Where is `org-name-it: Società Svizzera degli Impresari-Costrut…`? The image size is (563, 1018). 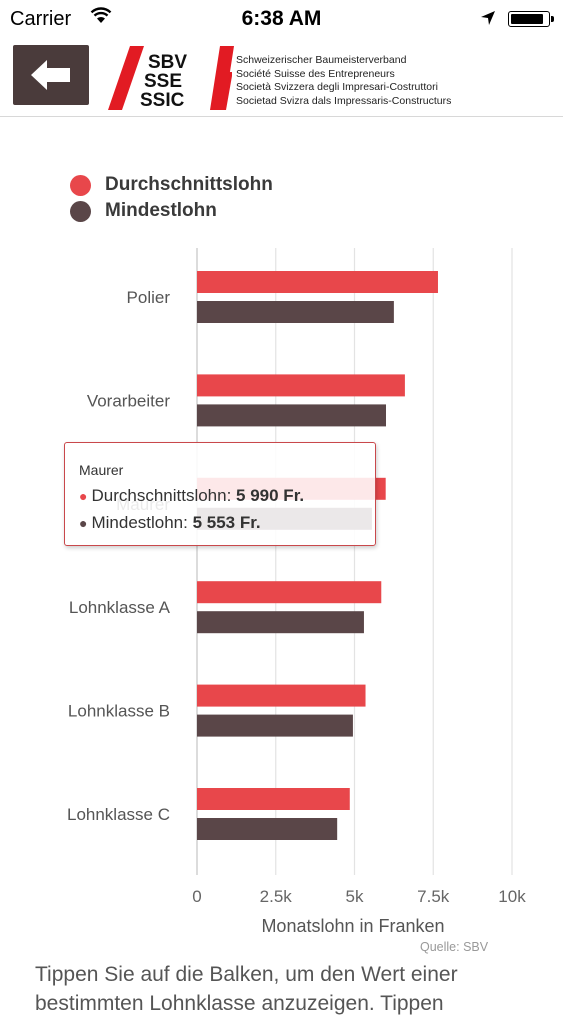 org-name-it: Società Svizzera degli Impresari-Costrut… is located at coordinates (337, 87).